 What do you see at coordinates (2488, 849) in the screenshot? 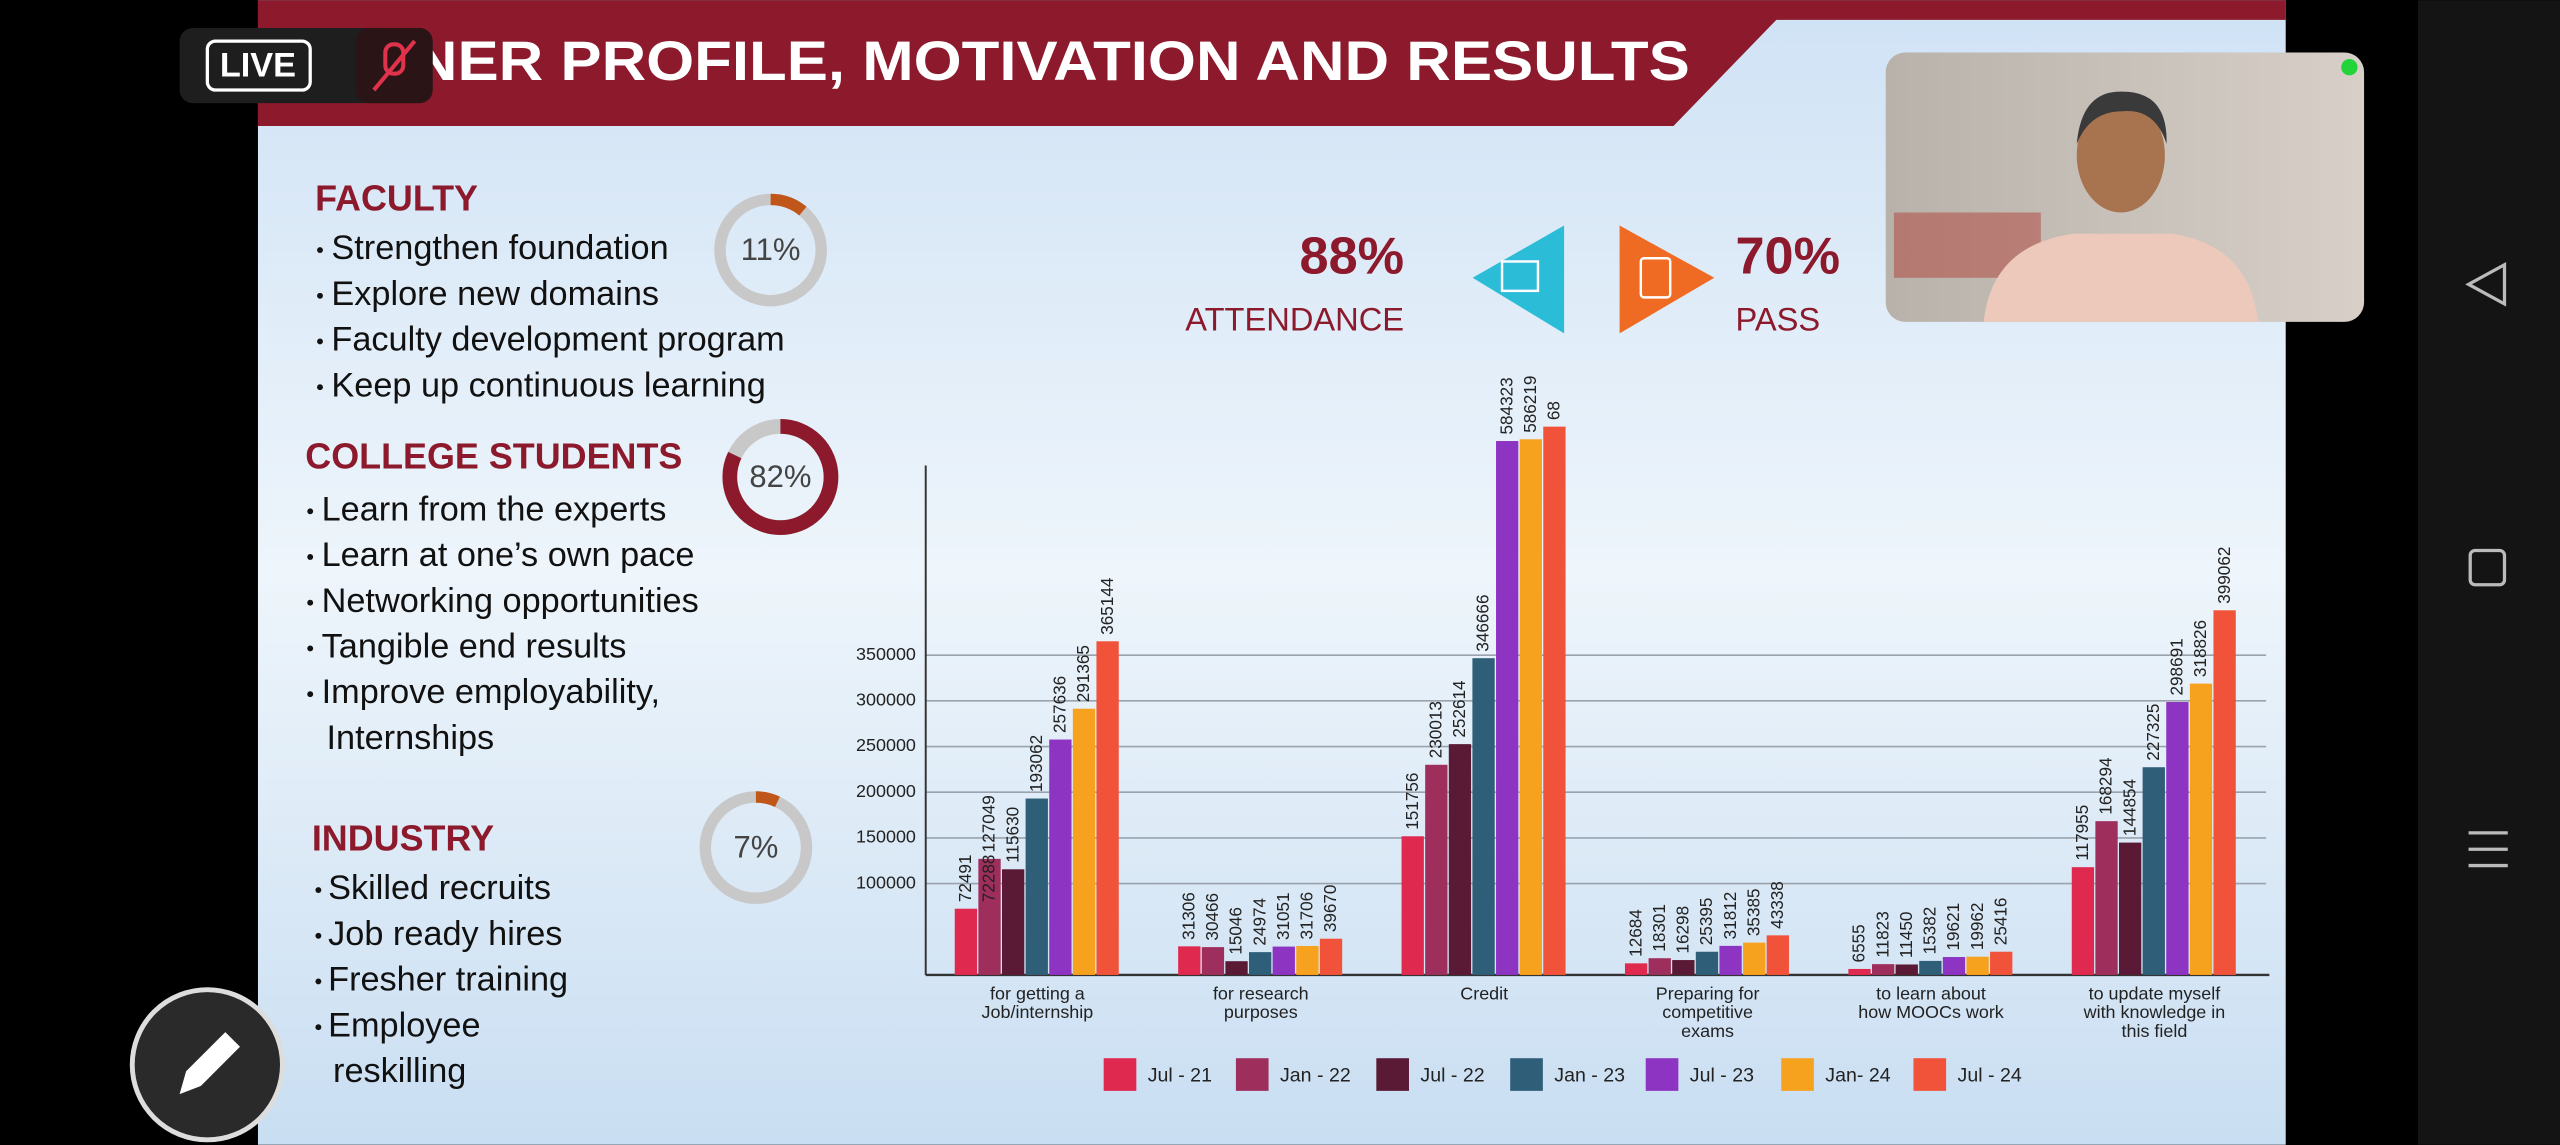
I see `menu-button` at bounding box center [2488, 849].